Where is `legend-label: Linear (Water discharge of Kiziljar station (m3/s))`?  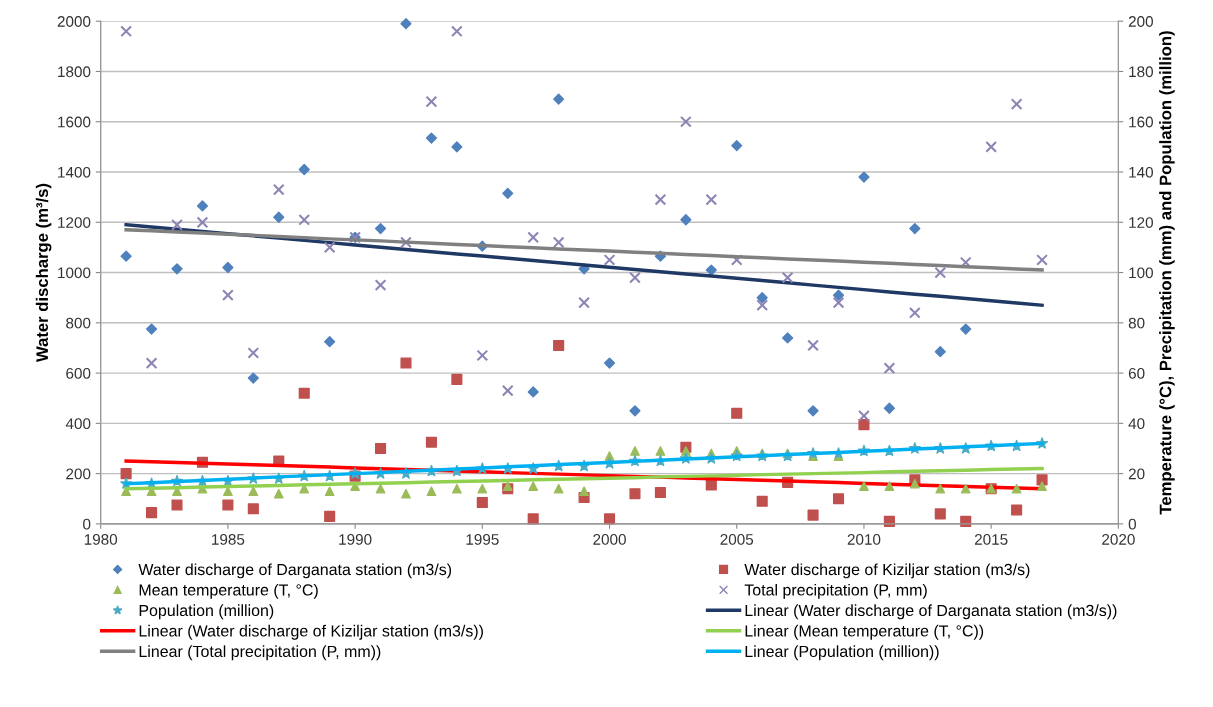 legend-label: Linear (Water discharge of Kiziljar station (m3/s)) is located at coordinates (311, 632).